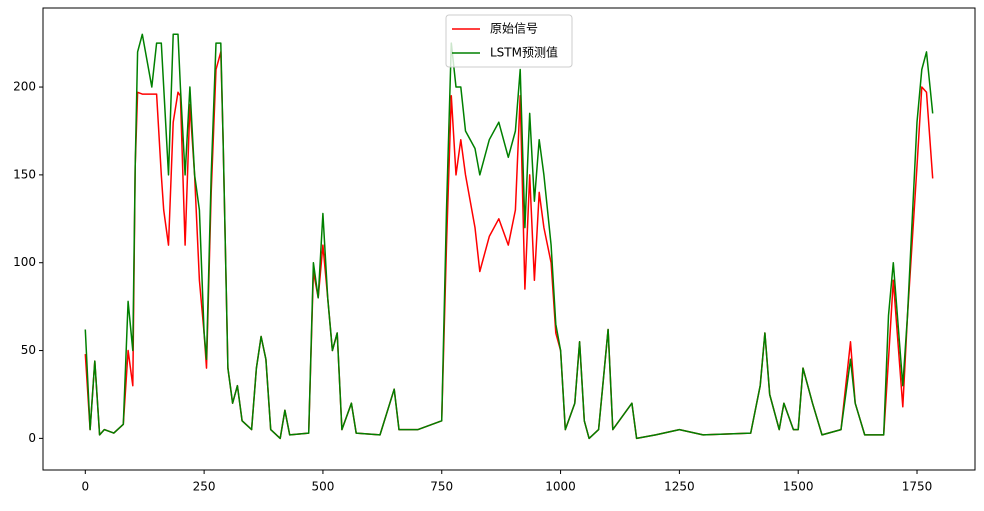 This screenshot has width=984, height=511. What do you see at coordinates (514, 29) in the screenshot?
I see `legend-label: 原始信号` at bounding box center [514, 29].